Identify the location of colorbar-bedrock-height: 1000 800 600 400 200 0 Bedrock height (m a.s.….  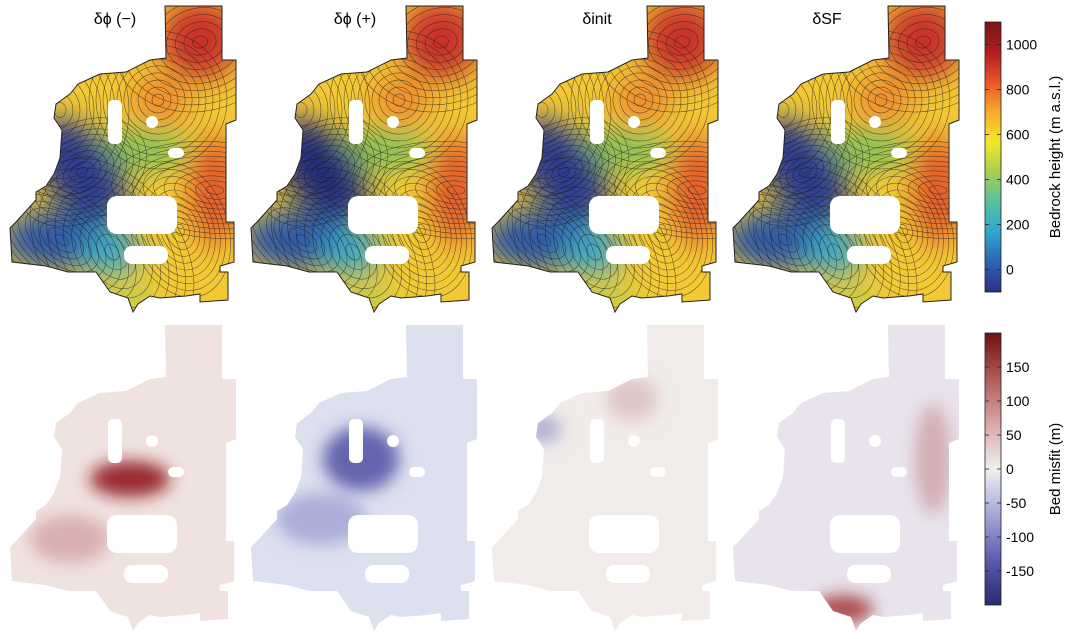
(1024, 157).